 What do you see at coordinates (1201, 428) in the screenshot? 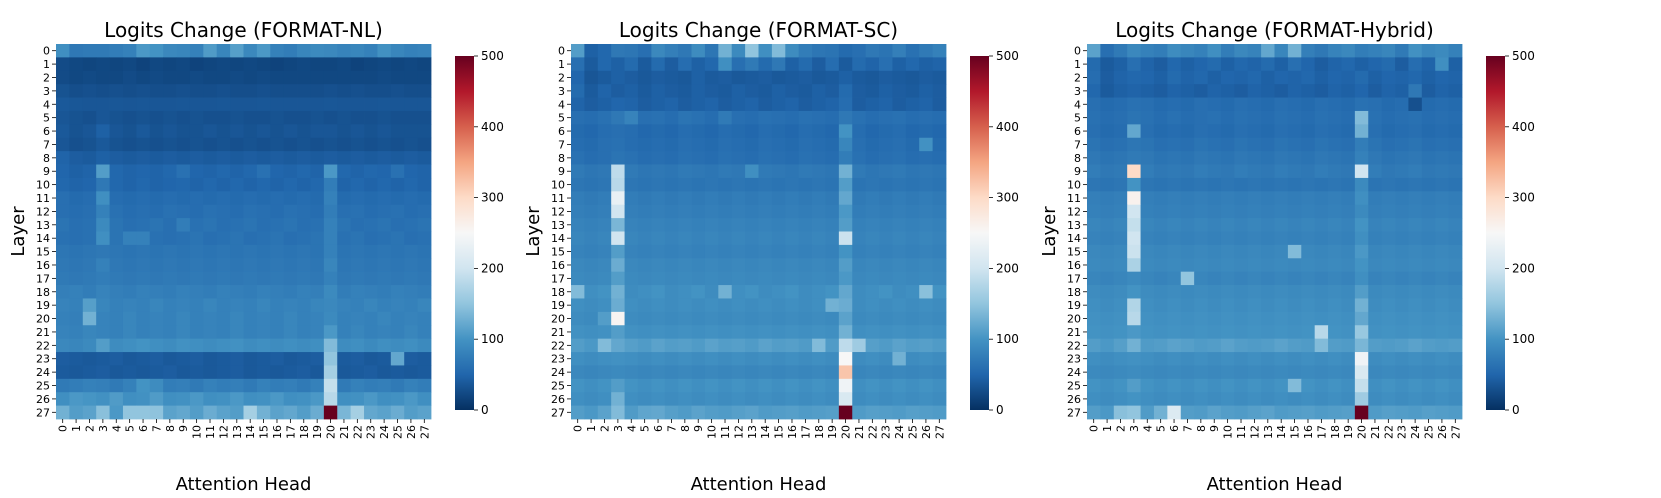
I see `x-tick-label: 8` at bounding box center [1201, 428].